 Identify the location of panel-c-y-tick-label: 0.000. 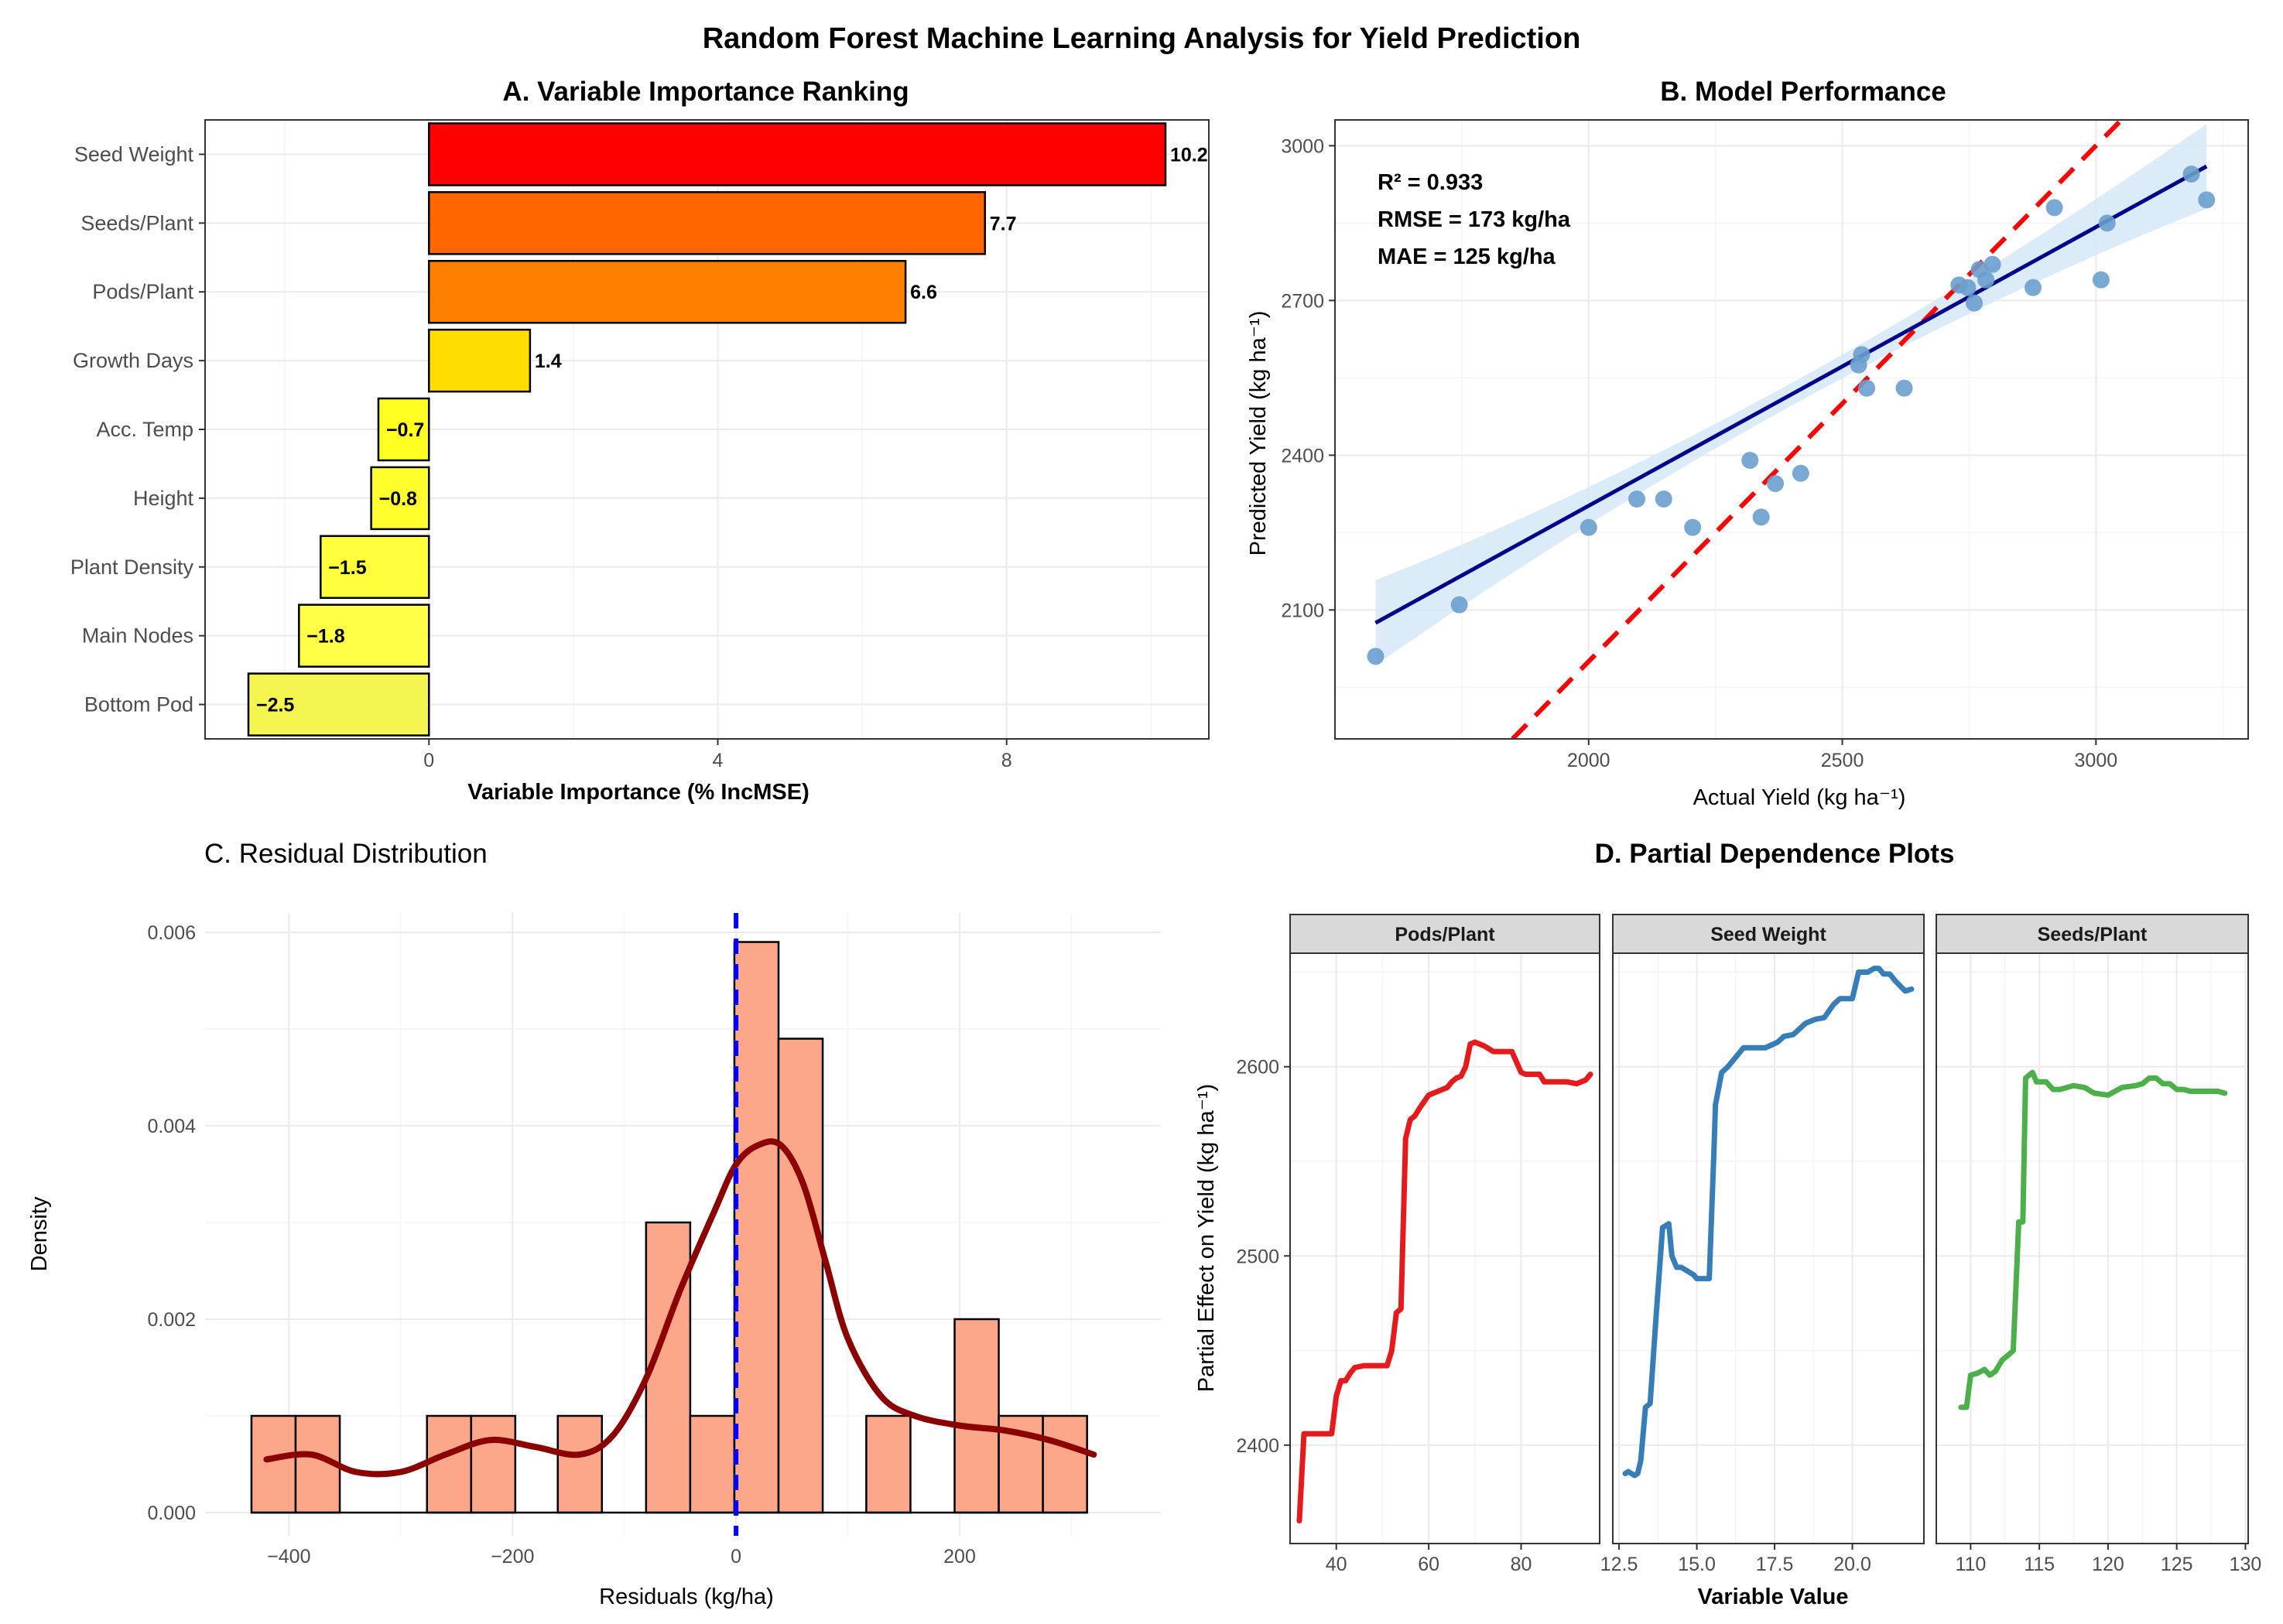
(171, 1513).